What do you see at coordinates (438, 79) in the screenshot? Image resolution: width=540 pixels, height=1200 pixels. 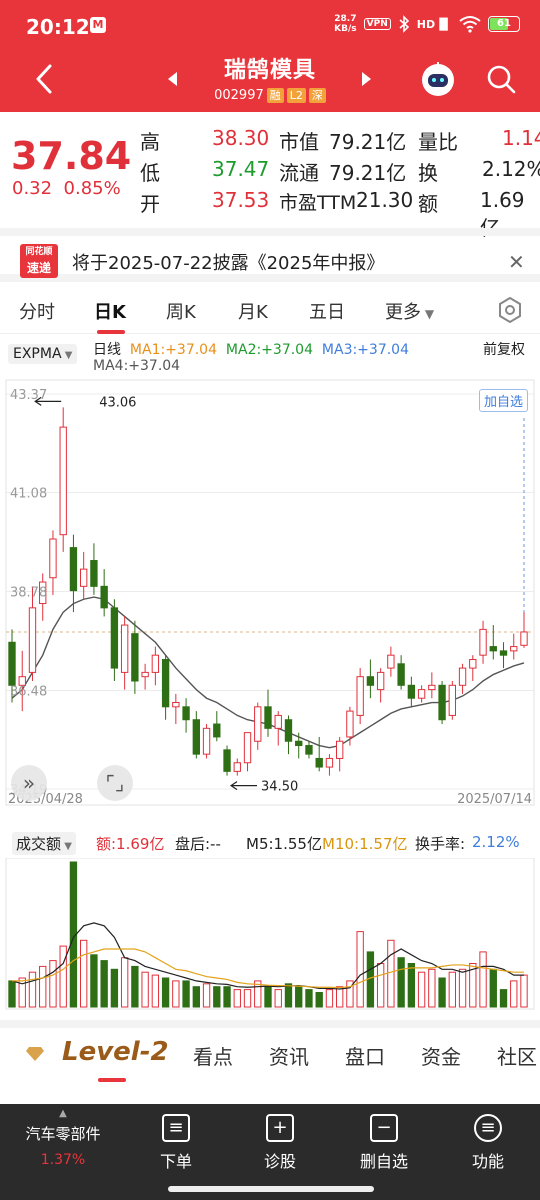 I see `robot-assistant-icon` at bounding box center [438, 79].